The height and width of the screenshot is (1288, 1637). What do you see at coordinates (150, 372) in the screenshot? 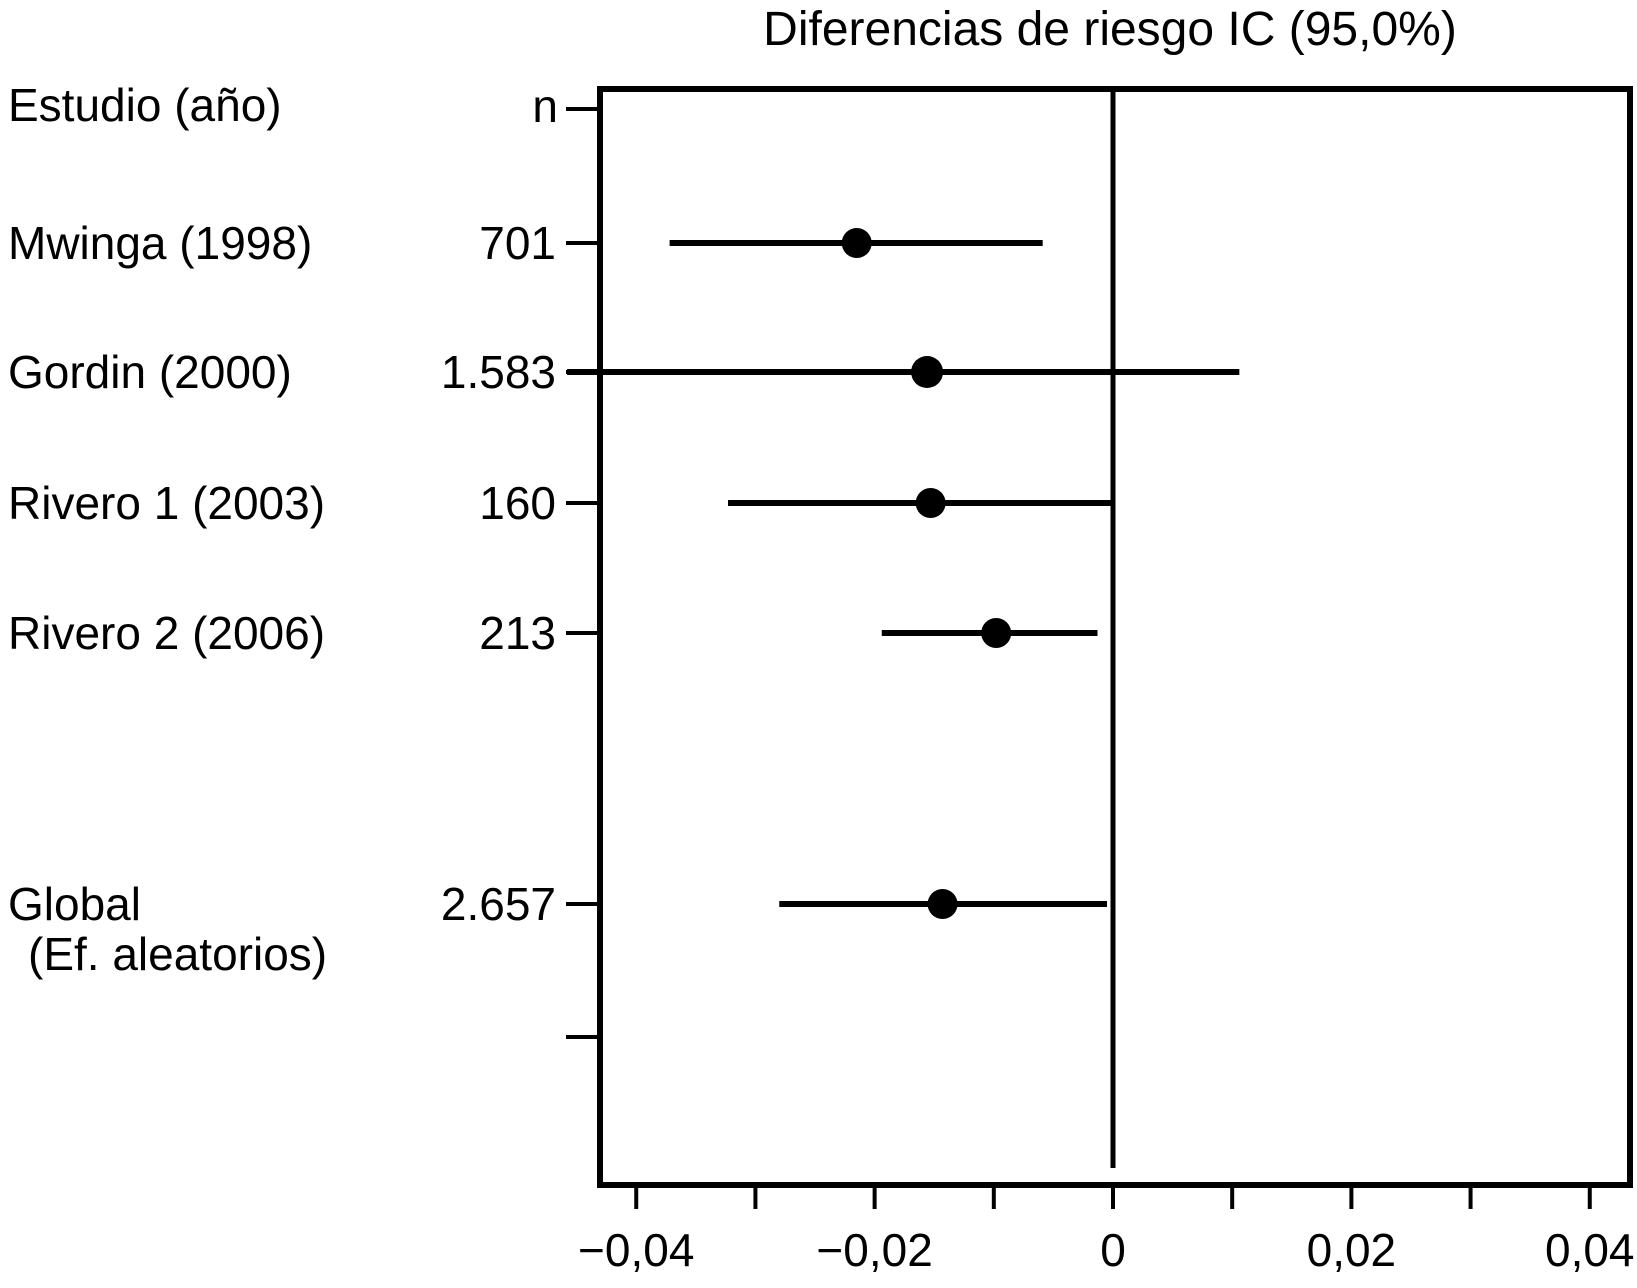
I see `study-label: Gordin (2000)` at bounding box center [150, 372].